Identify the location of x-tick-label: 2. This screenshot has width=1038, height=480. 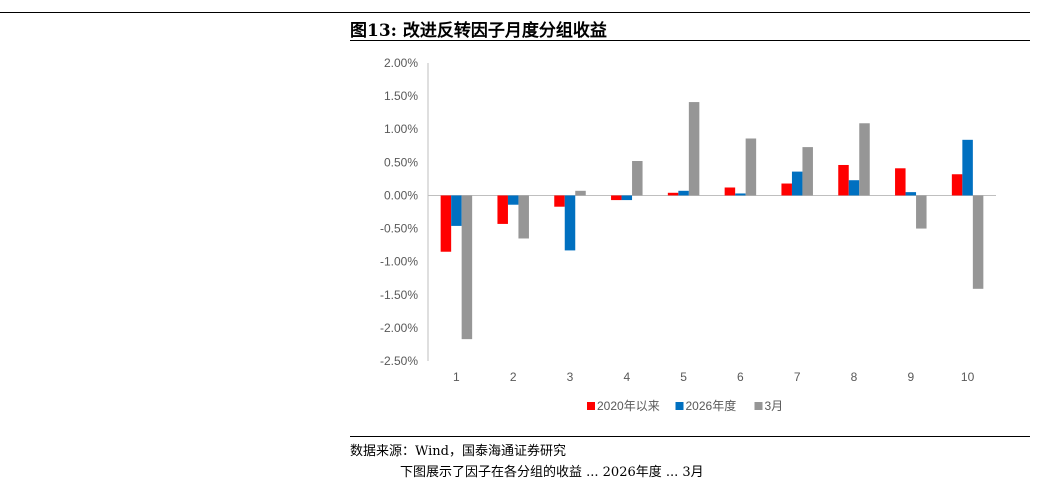
(513, 377).